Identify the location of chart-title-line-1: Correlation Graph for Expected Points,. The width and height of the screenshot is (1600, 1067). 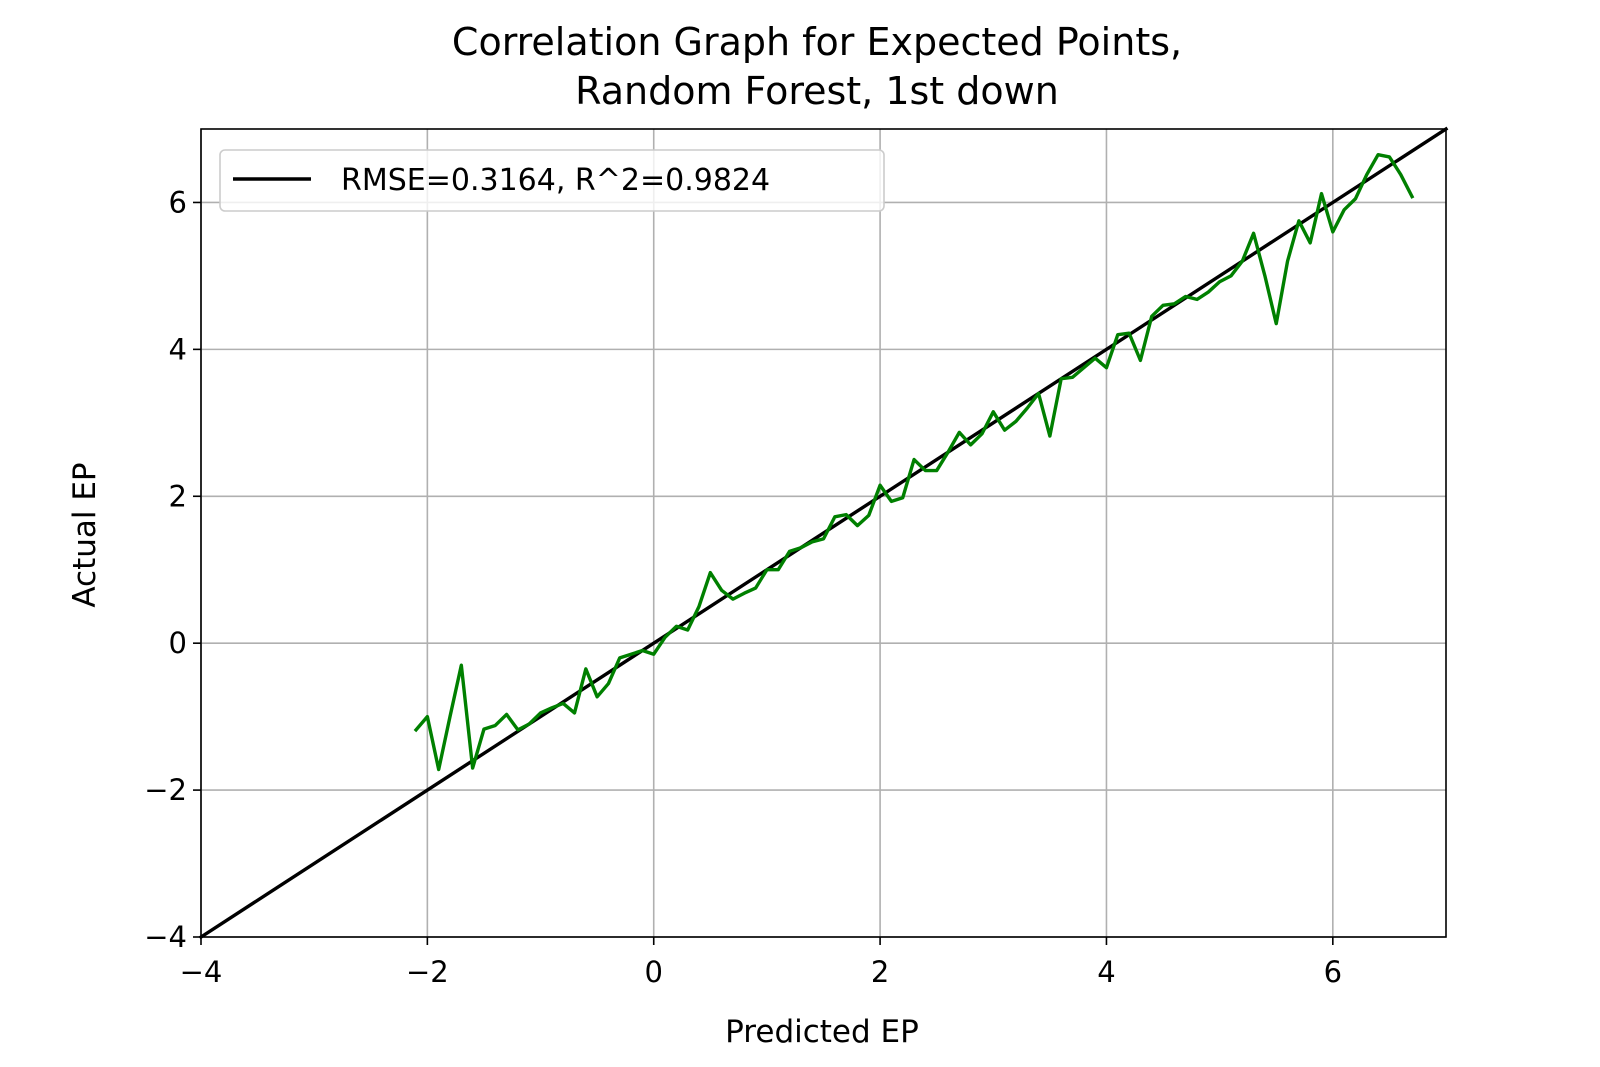
(817, 42).